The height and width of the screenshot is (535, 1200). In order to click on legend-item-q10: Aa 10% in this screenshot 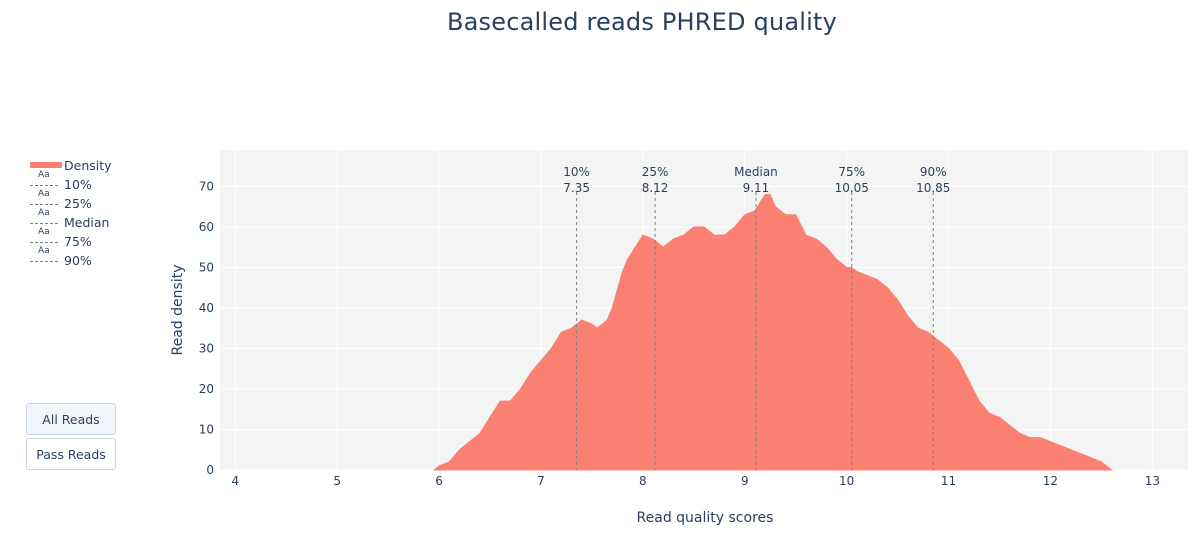, I will do `click(70, 182)`.